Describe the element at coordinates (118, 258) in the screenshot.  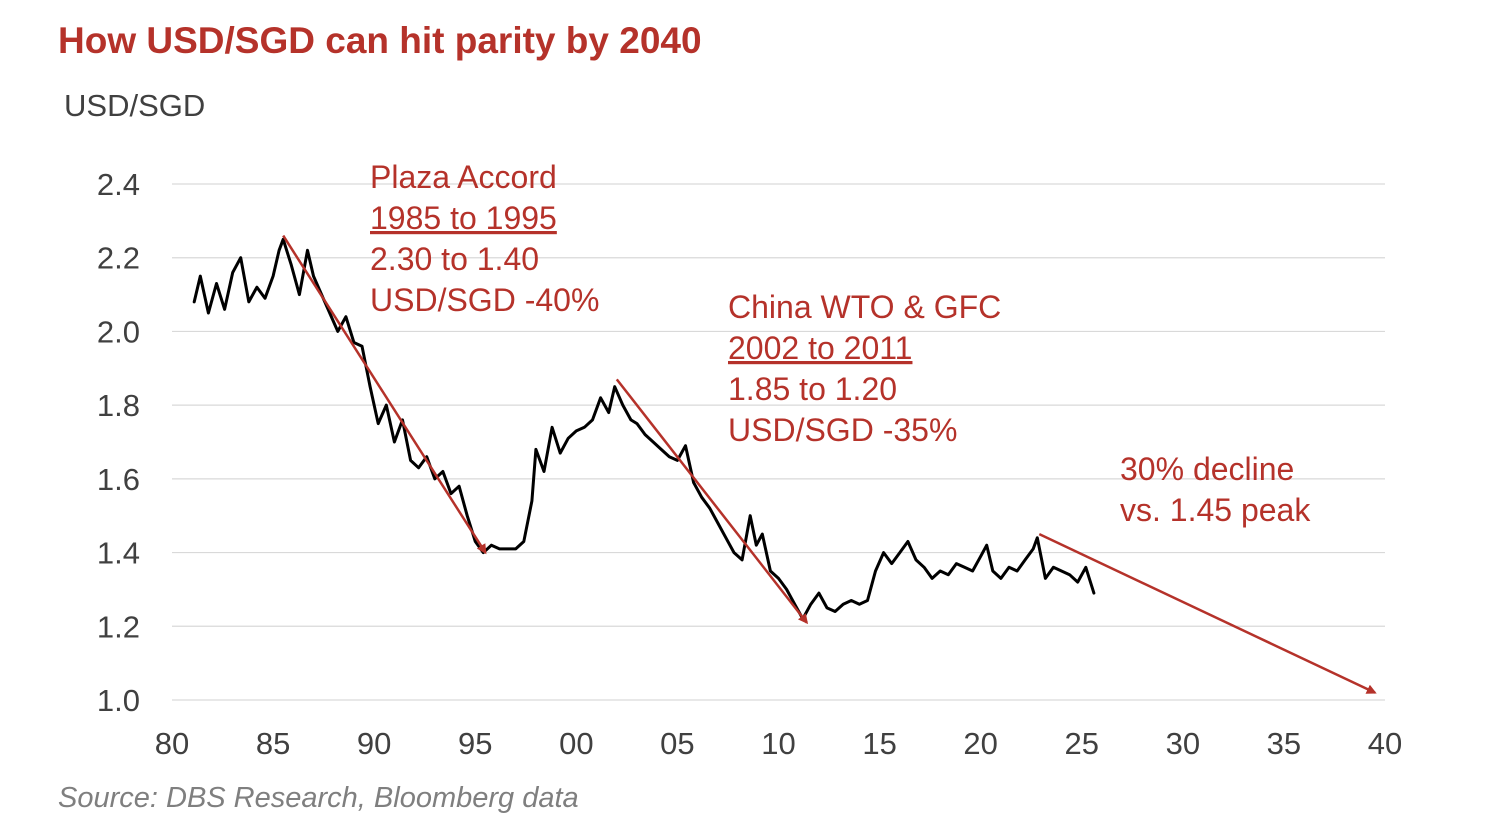
I see `y-tick-label: 2.2` at that location.